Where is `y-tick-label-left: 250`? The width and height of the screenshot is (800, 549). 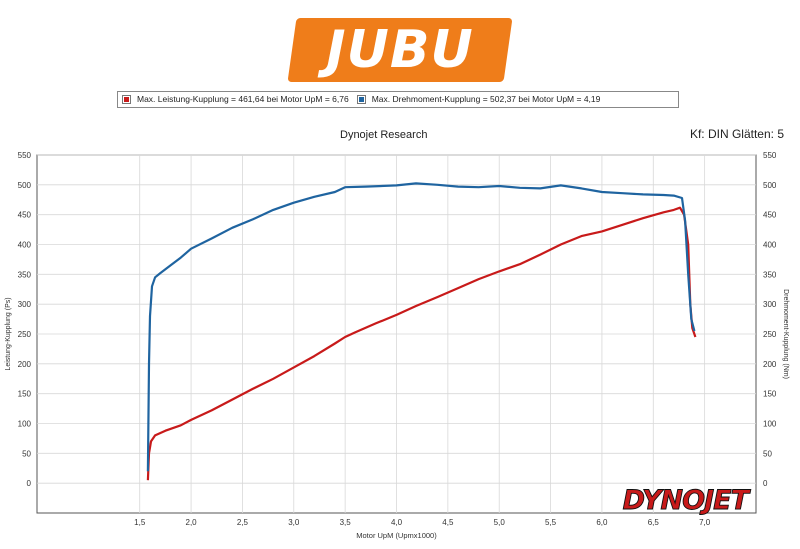 y-tick-label-left: 250 is located at coordinates (25, 334).